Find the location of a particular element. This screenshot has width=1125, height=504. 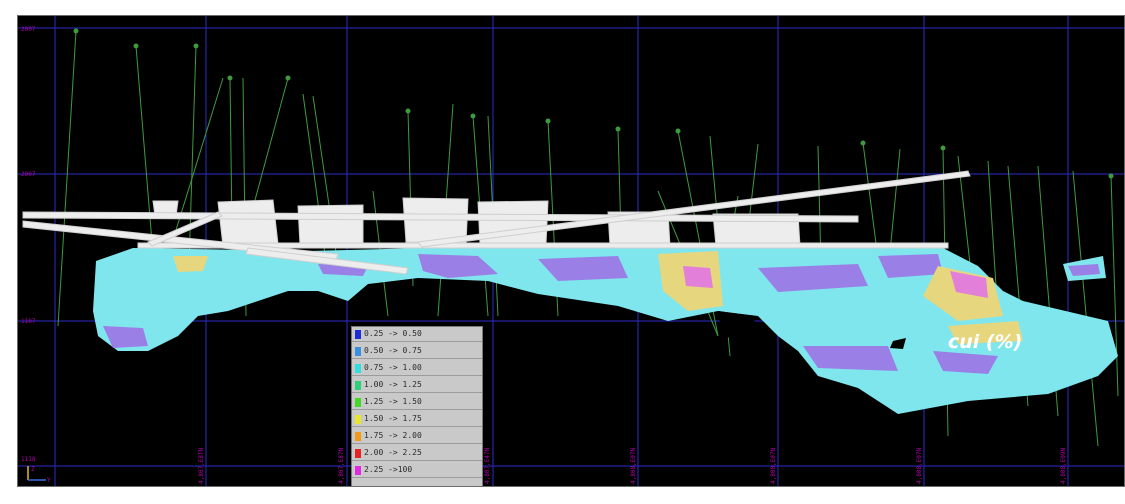

legend-label: 2.25 ->100 is located at coordinates (388, 469).